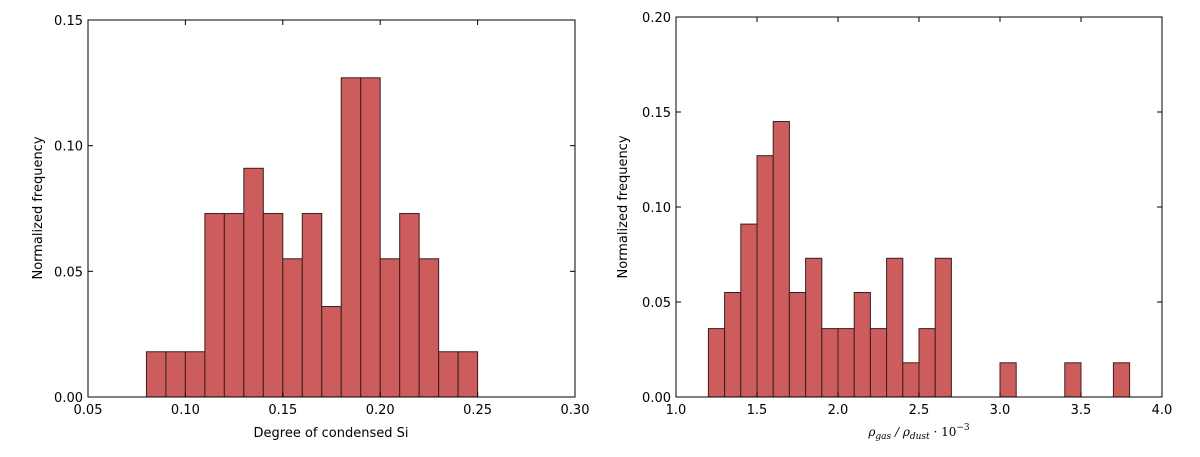 The image size is (1200, 457). What do you see at coordinates (1000, 410) in the screenshot?
I see `x-tick-label: 3.0` at bounding box center [1000, 410].